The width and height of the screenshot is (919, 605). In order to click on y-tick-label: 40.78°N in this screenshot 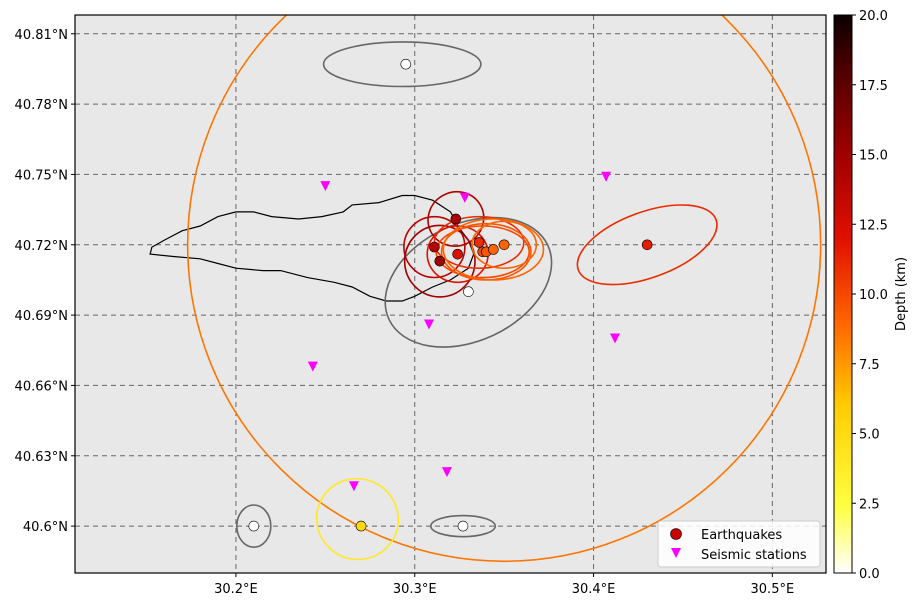, I will do `click(41, 105)`.